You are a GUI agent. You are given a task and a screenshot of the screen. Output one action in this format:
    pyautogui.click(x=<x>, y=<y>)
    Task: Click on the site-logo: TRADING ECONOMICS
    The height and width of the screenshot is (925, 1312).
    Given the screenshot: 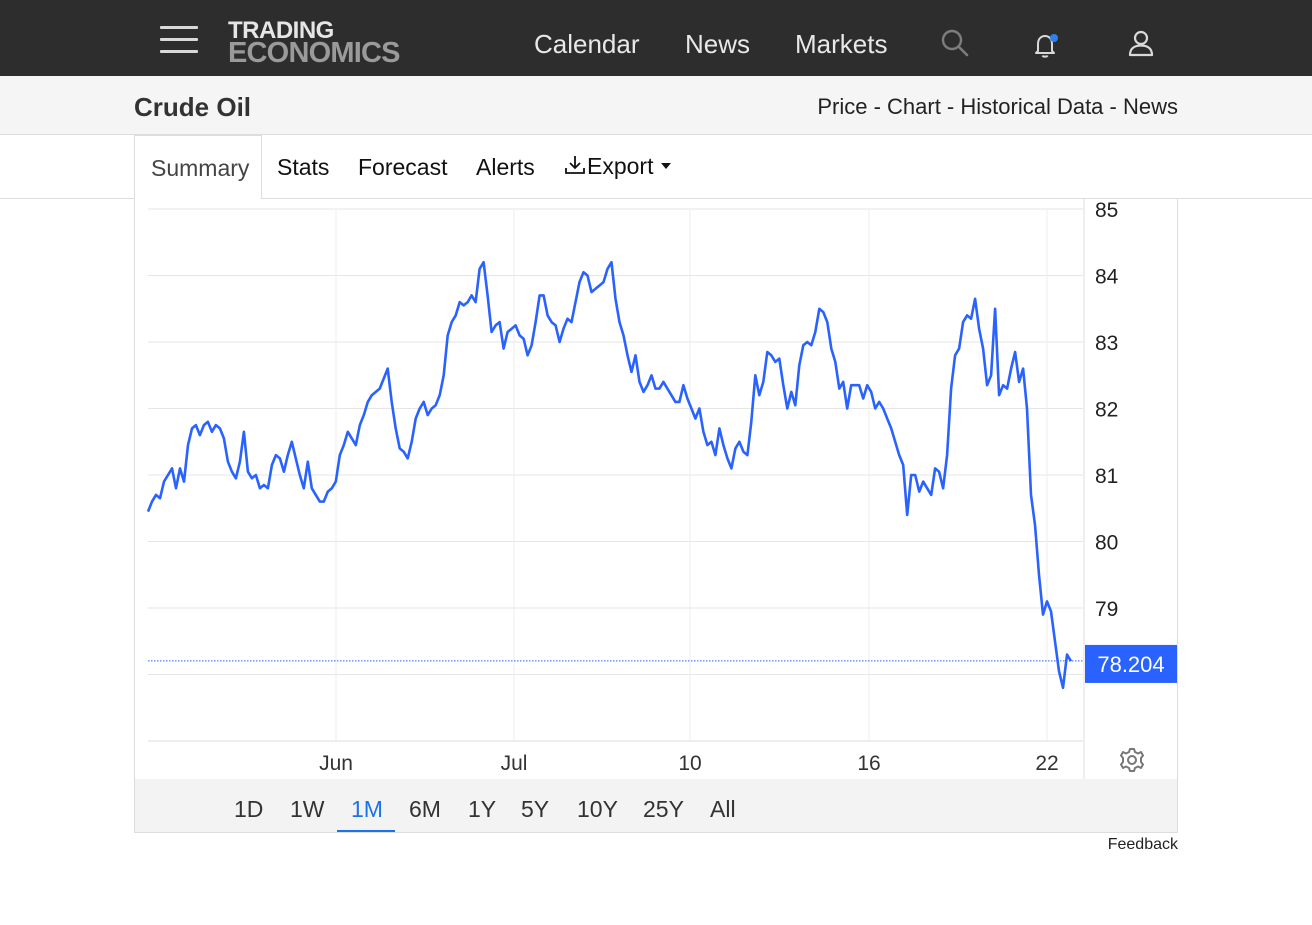 What is the action you would take?
    pyautogui.click(x=314, y=43)
    